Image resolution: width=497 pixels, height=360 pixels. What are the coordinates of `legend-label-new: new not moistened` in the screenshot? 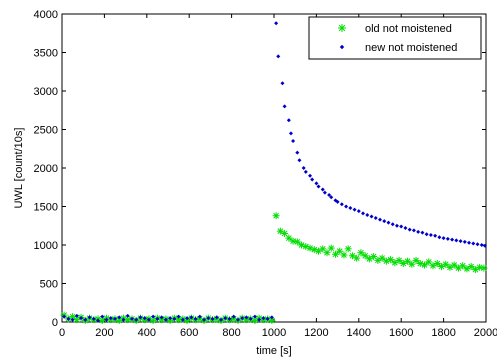 It's located at (411, 48).